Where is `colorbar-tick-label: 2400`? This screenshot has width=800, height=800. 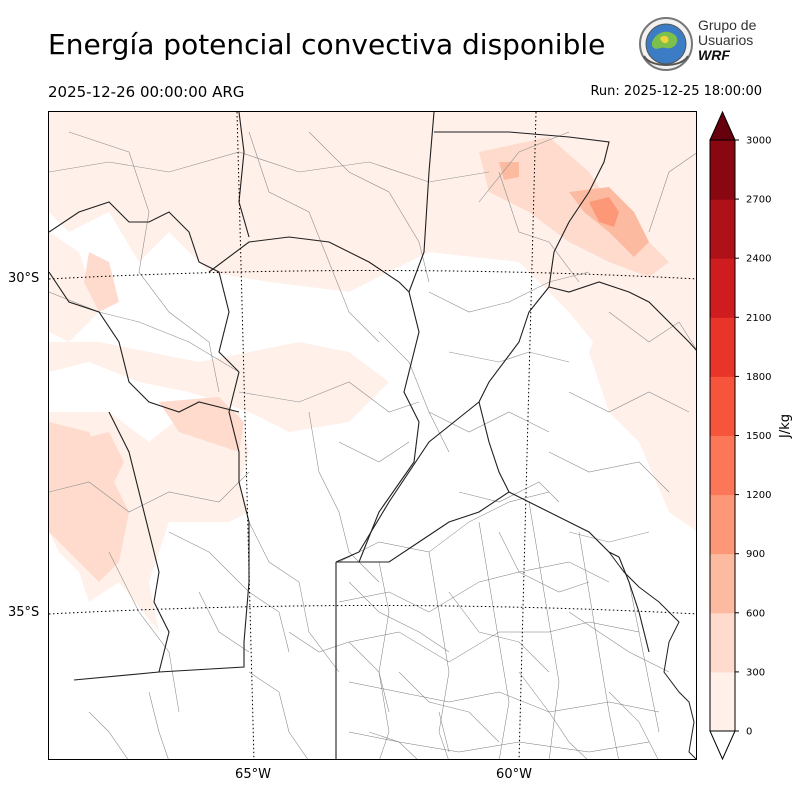
colorbar-tick-label: 2400 is located at coordinates (758, 259).